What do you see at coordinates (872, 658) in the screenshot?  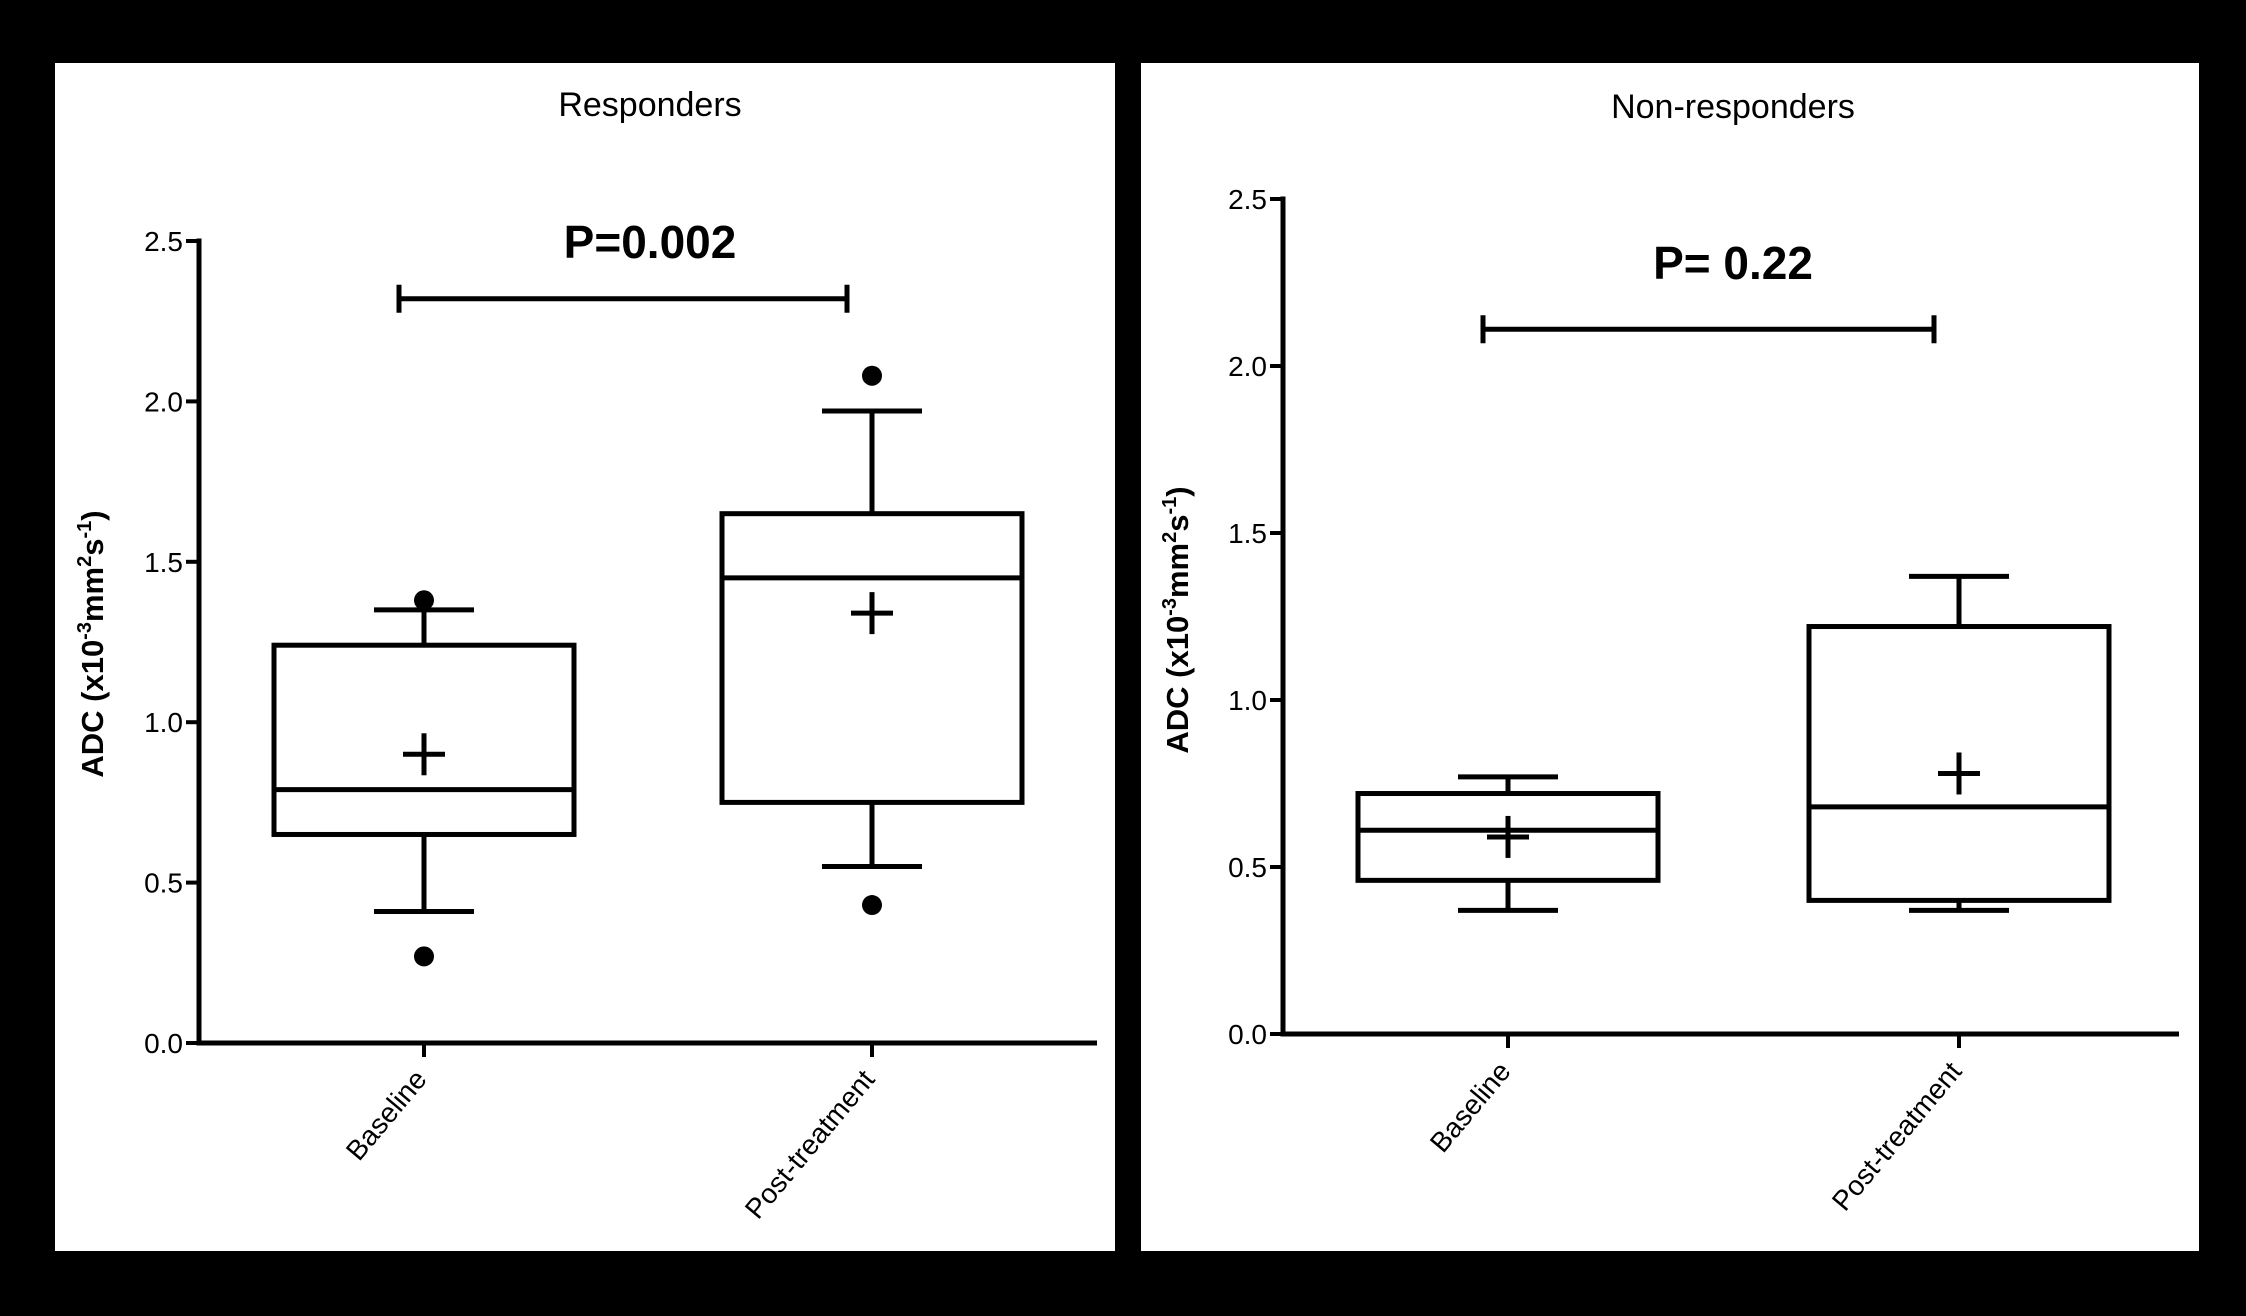 I see `responders-post-treatment-box` at bounding box center [872, 658].